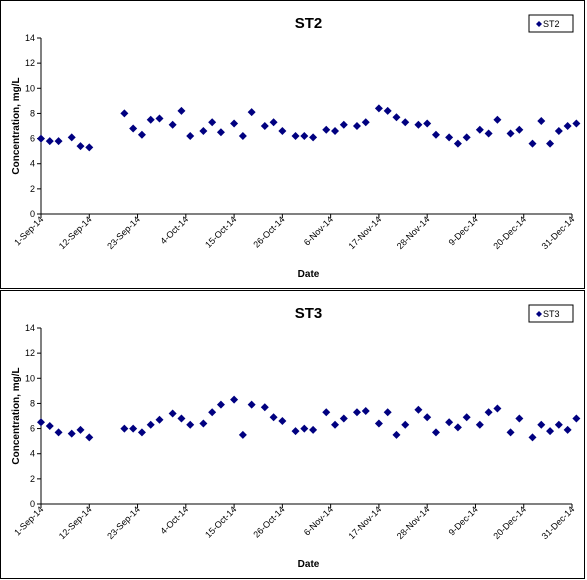 The height and width of the screenshot is (580, 587). I want to click on y-axis-title: Concentration, mg/L, so click(16, 415).